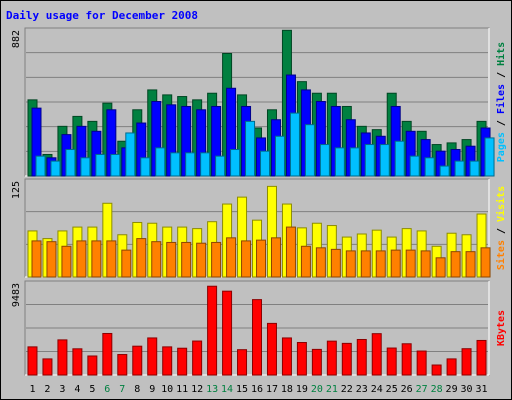  I want to click on x-tick-label: 31, so click(481, 389).